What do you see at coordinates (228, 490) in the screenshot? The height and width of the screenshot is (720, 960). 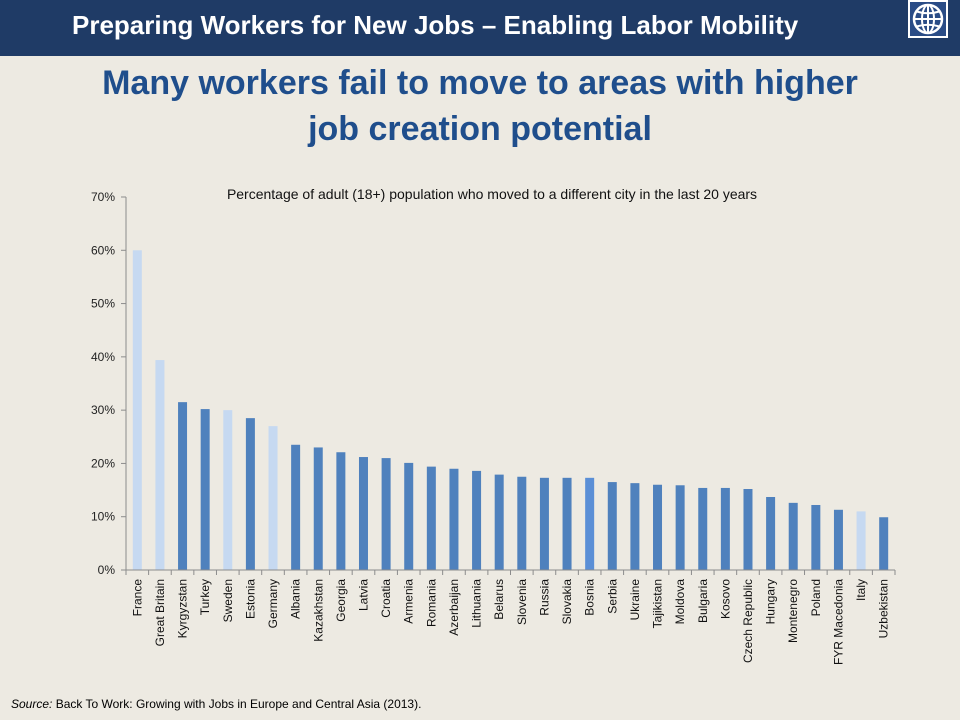 I see `bar-sweden` at bounding box center [228, 490].